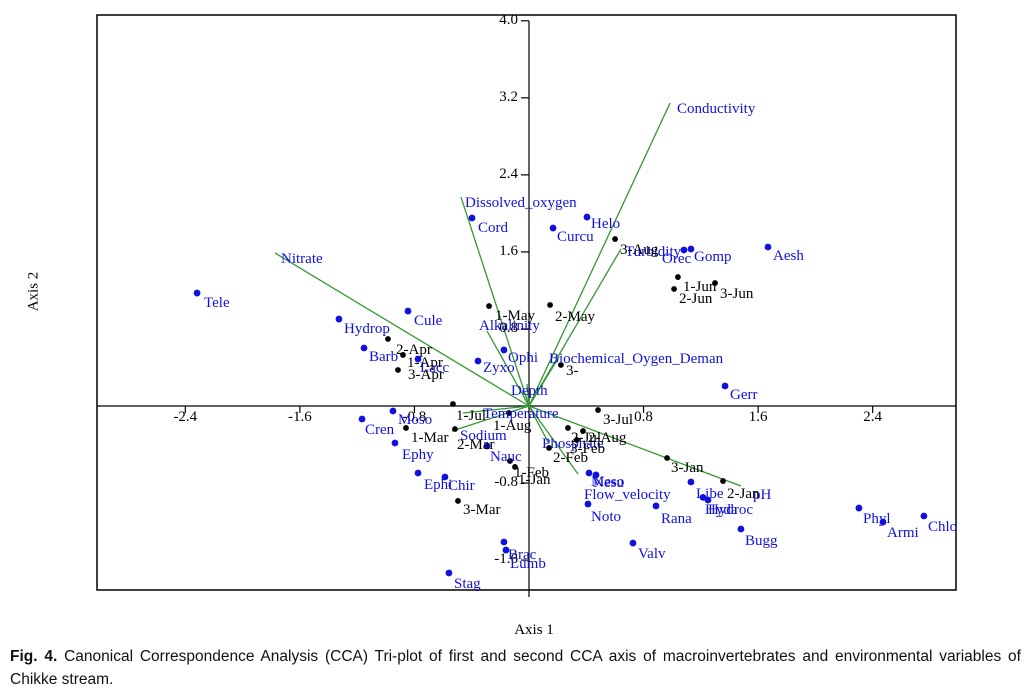 The image size is (1031, 694). Describe the element at coordinates (33, 291) in the screenshot. I see `y-axis-title: Axis 2` at that location.